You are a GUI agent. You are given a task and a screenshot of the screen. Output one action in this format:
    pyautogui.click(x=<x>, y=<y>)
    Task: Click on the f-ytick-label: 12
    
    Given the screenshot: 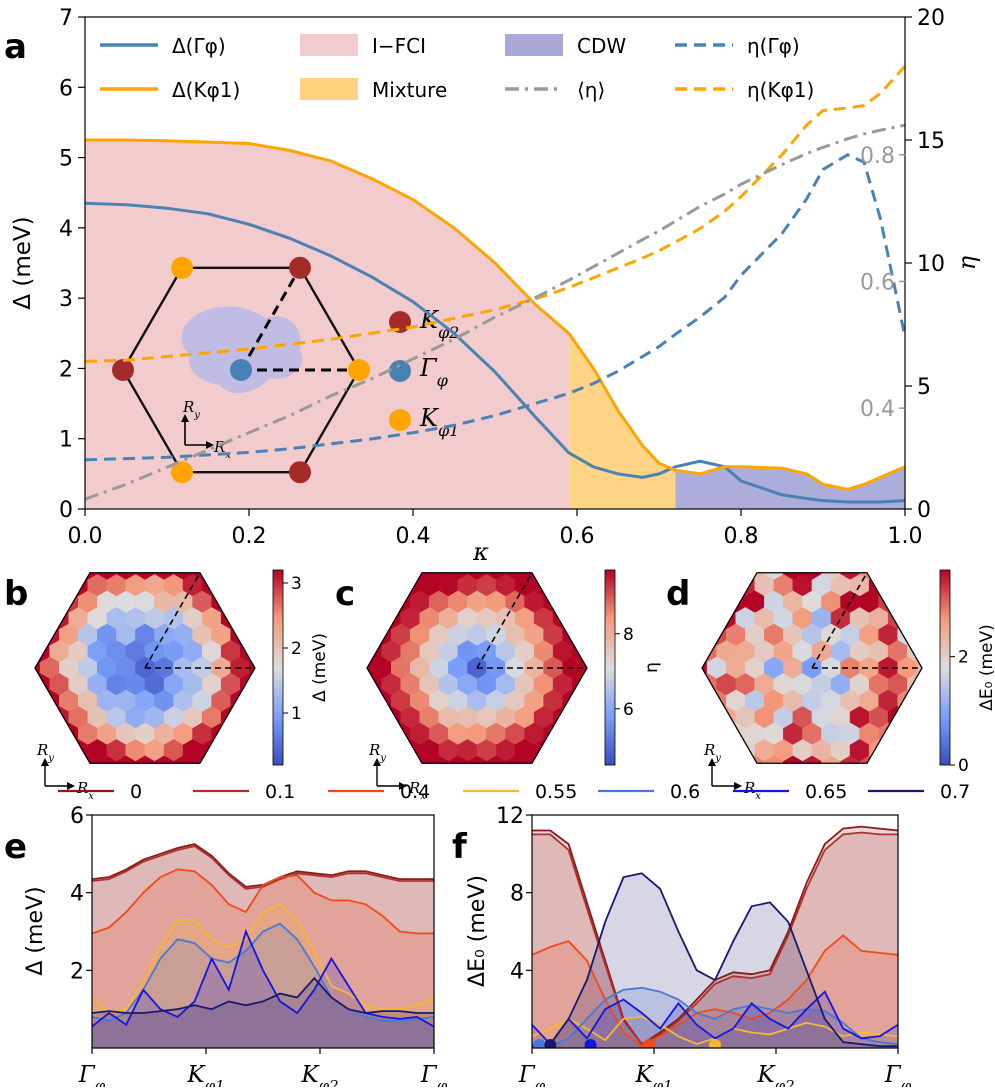 What is the action you would take?
    pyautogui.click(x=510, y=816)
    